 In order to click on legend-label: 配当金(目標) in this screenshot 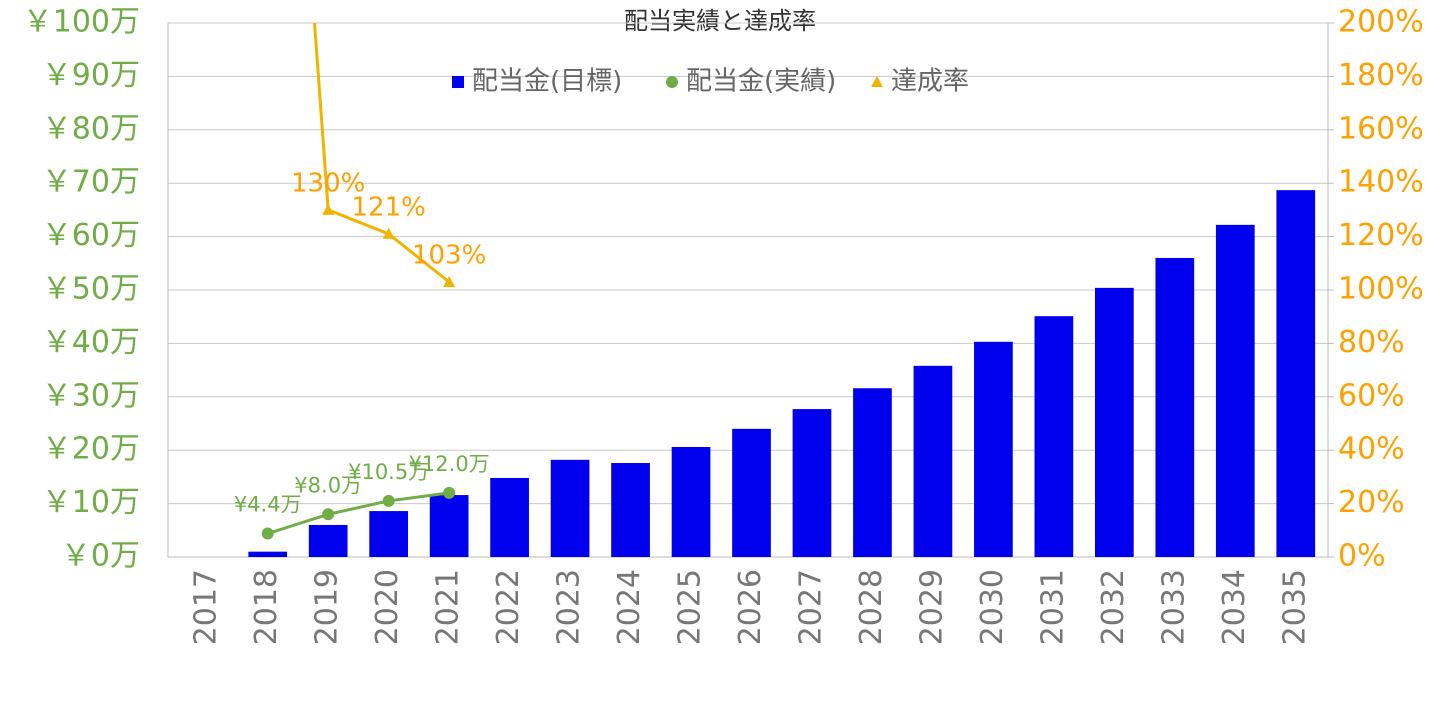, I will do `click(547, 82)`.